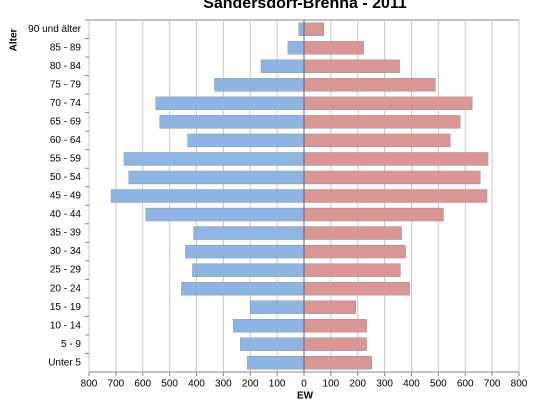 The width and height of the screenshot is (550, 400). Describe the element at coordinates (305, 6) in the screenshot. I see `chart-title: Sandersdorf-Brehna - 2011` at that location.